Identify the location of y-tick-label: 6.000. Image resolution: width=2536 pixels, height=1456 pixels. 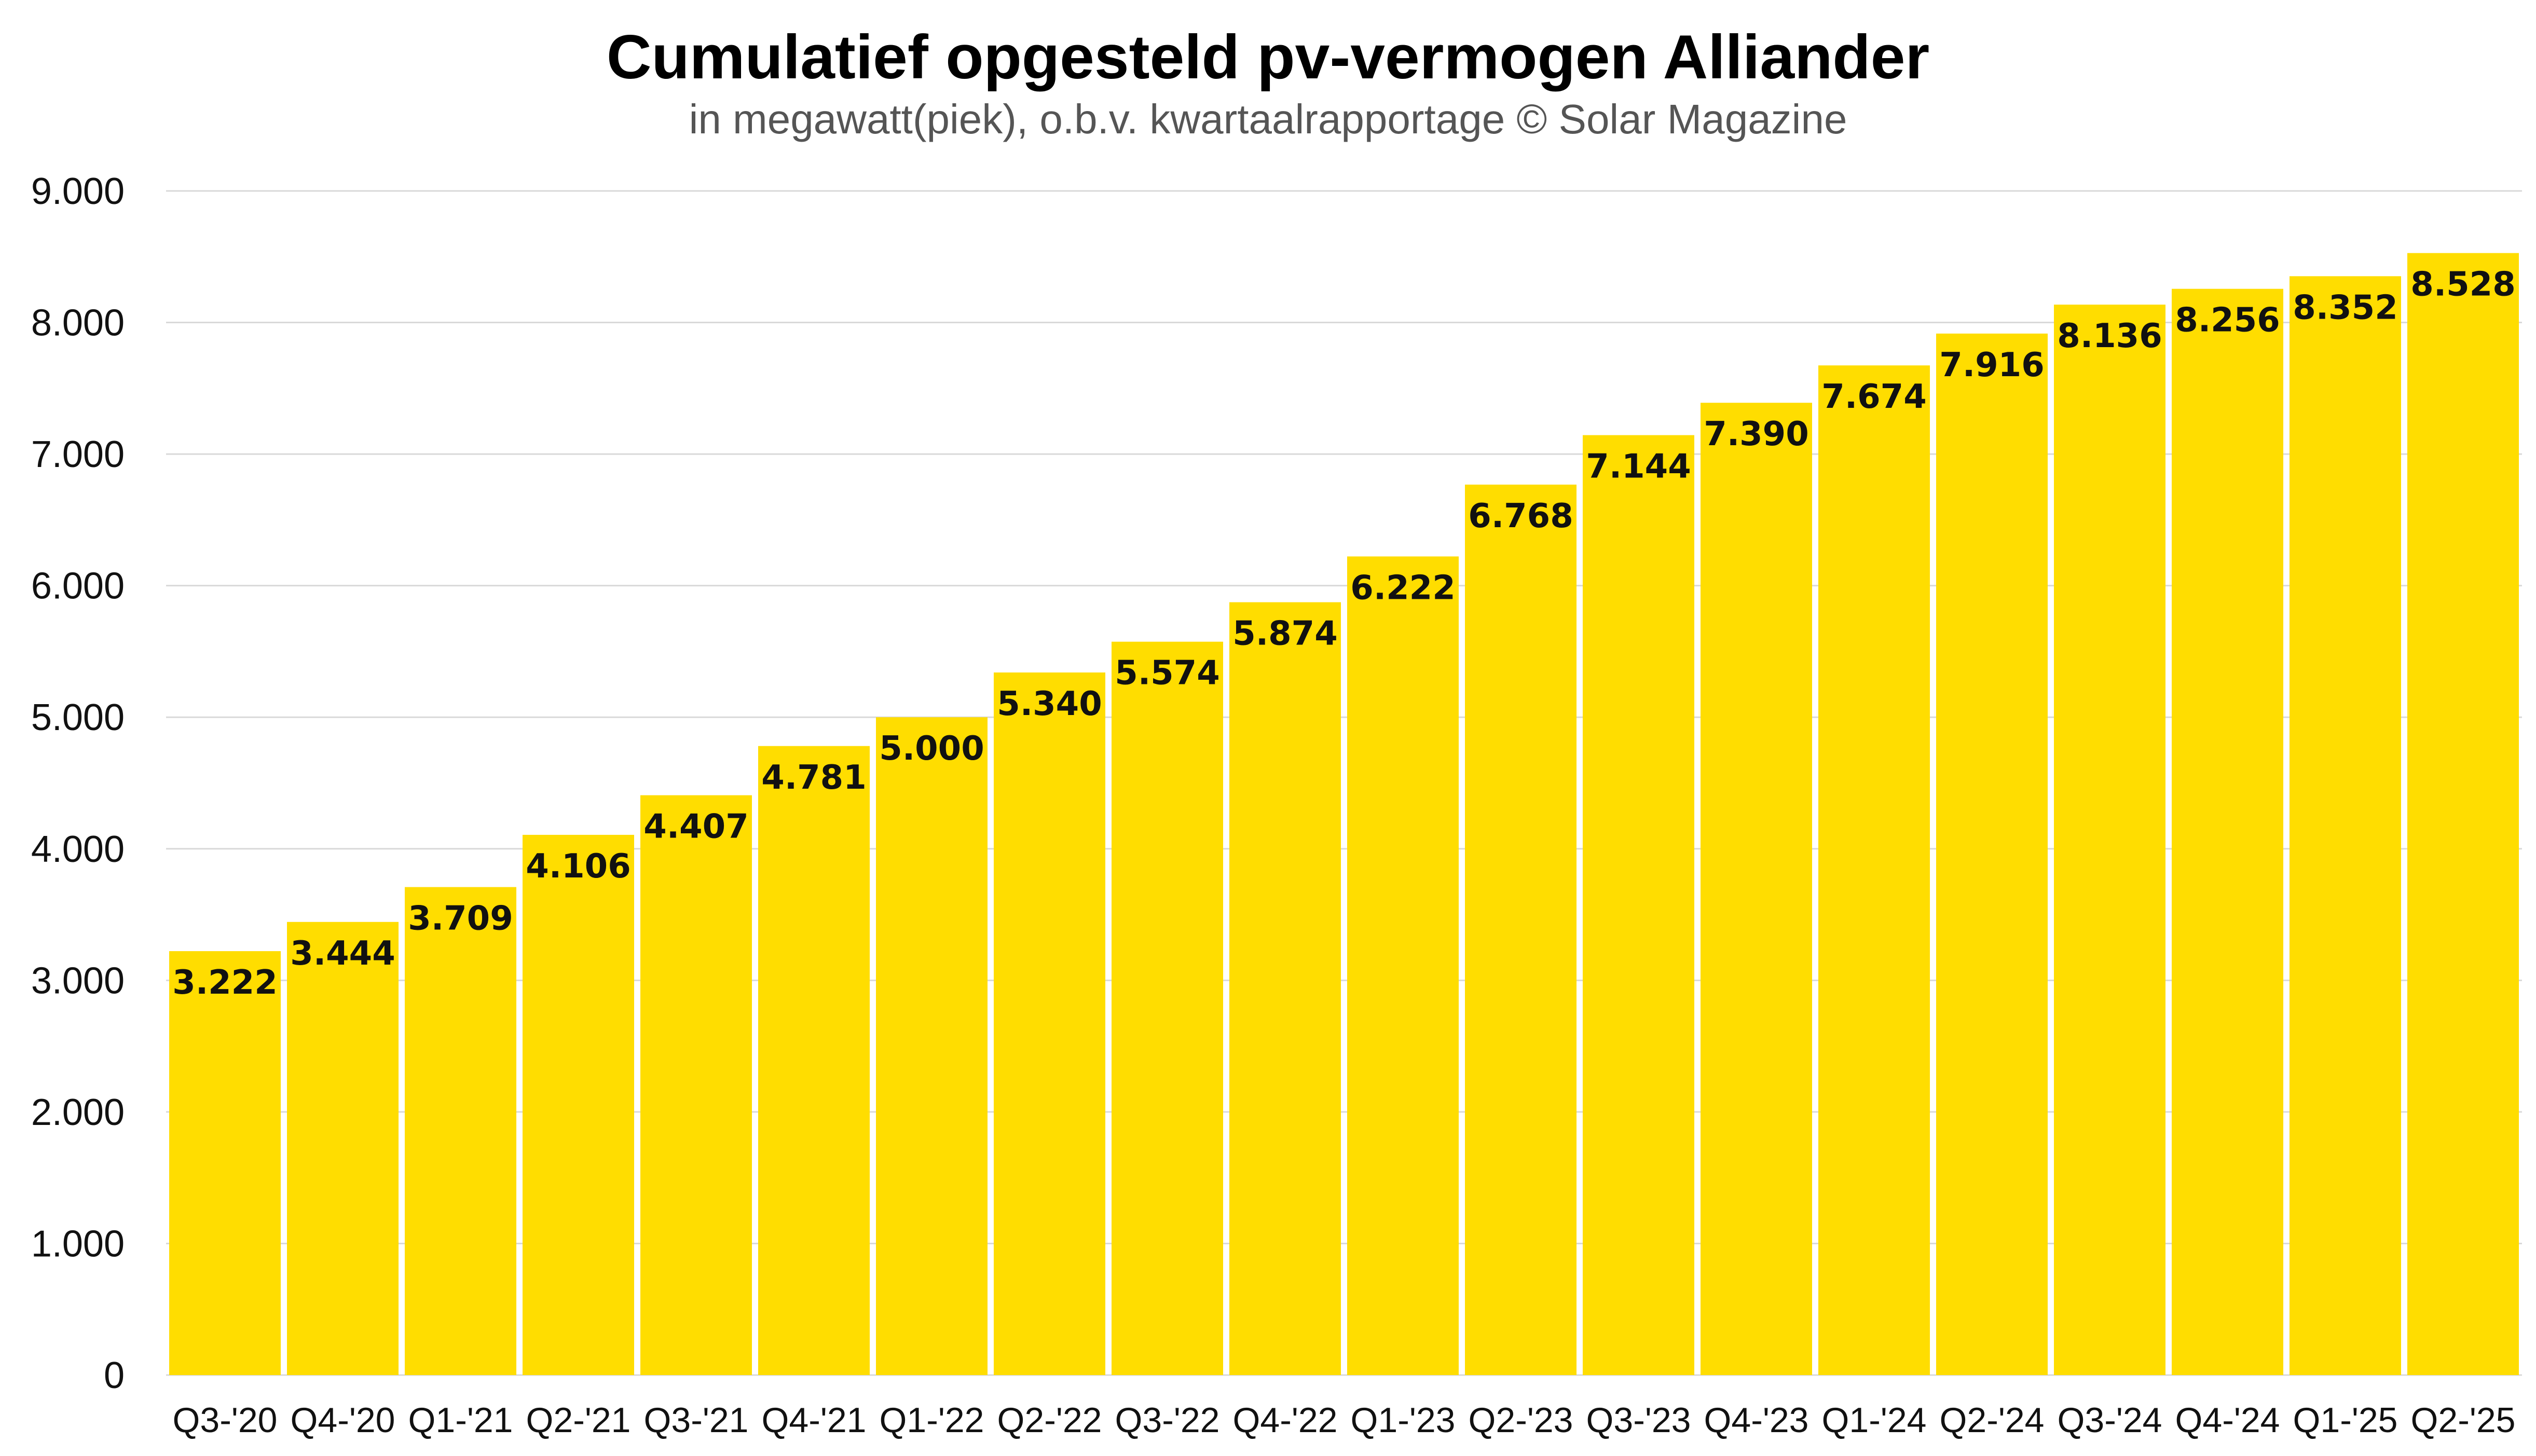
(78, 586).